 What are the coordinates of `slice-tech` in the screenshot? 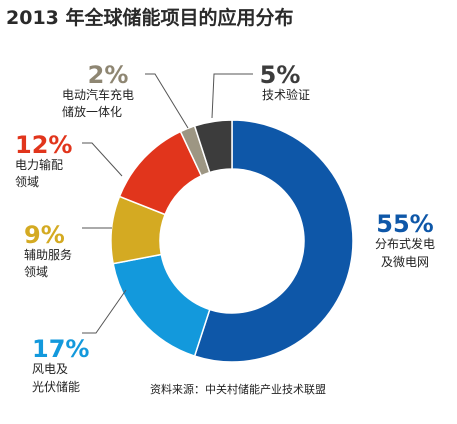 It's located at (213, 146).